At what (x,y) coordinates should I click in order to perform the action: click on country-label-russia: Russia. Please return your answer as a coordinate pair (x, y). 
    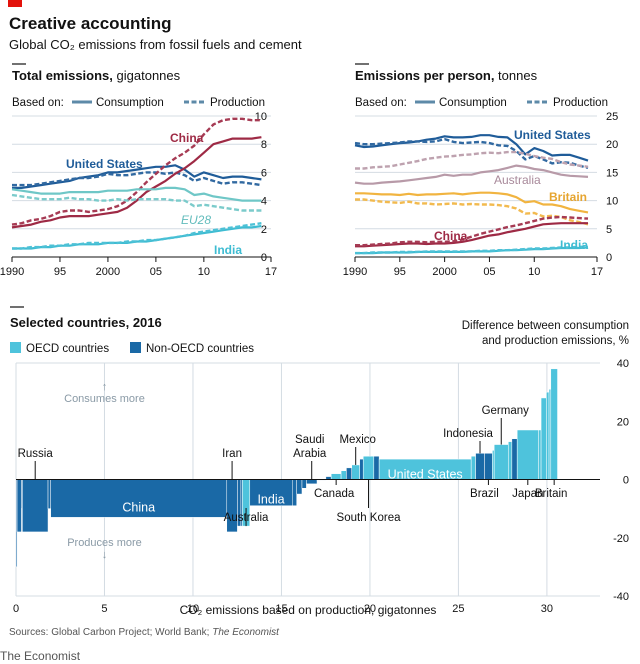
    Looking at the image, I should click on (36, 454).